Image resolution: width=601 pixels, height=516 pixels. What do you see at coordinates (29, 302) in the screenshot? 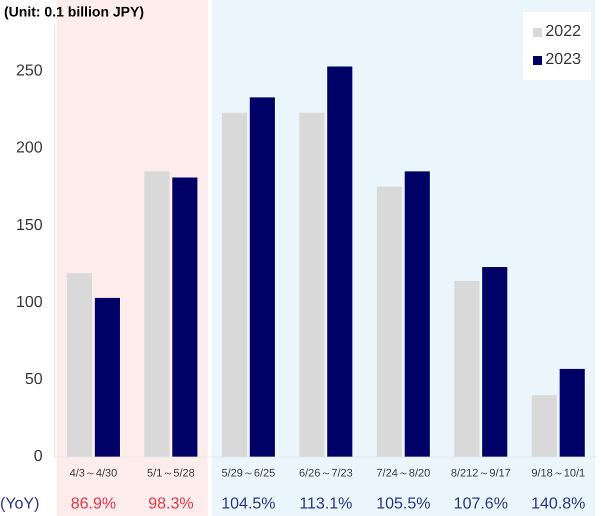
I see `y-tick-label: 100` at bounding box center [29, 302].